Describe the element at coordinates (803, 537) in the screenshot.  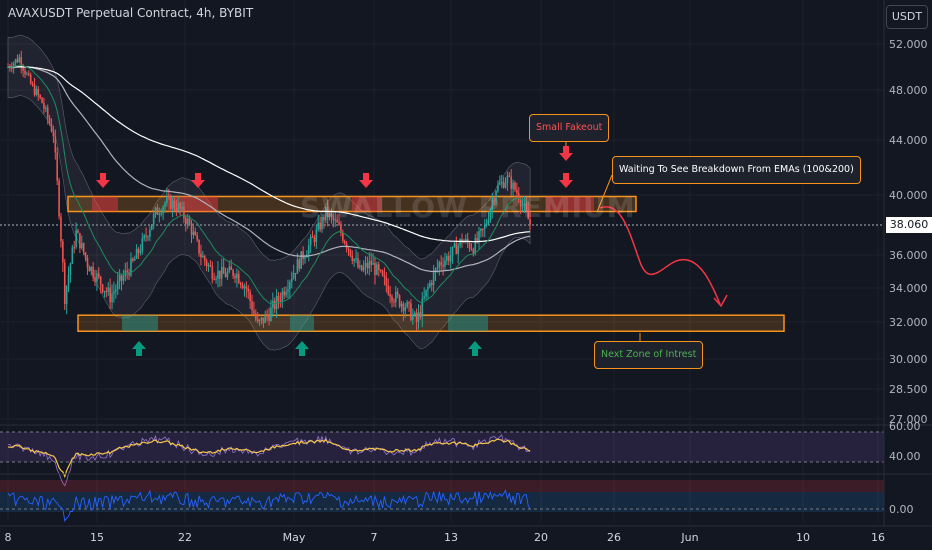
I see `x-tick-label: 10` at that location.